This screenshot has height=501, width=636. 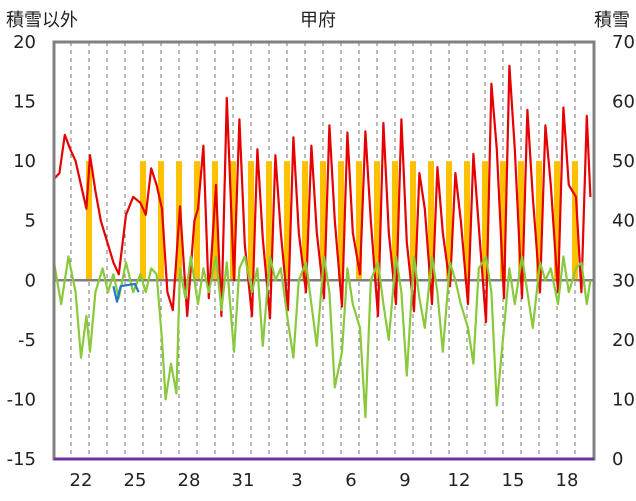 I want to click on y-left-tick-label: -5, so click(x=27, y=340).